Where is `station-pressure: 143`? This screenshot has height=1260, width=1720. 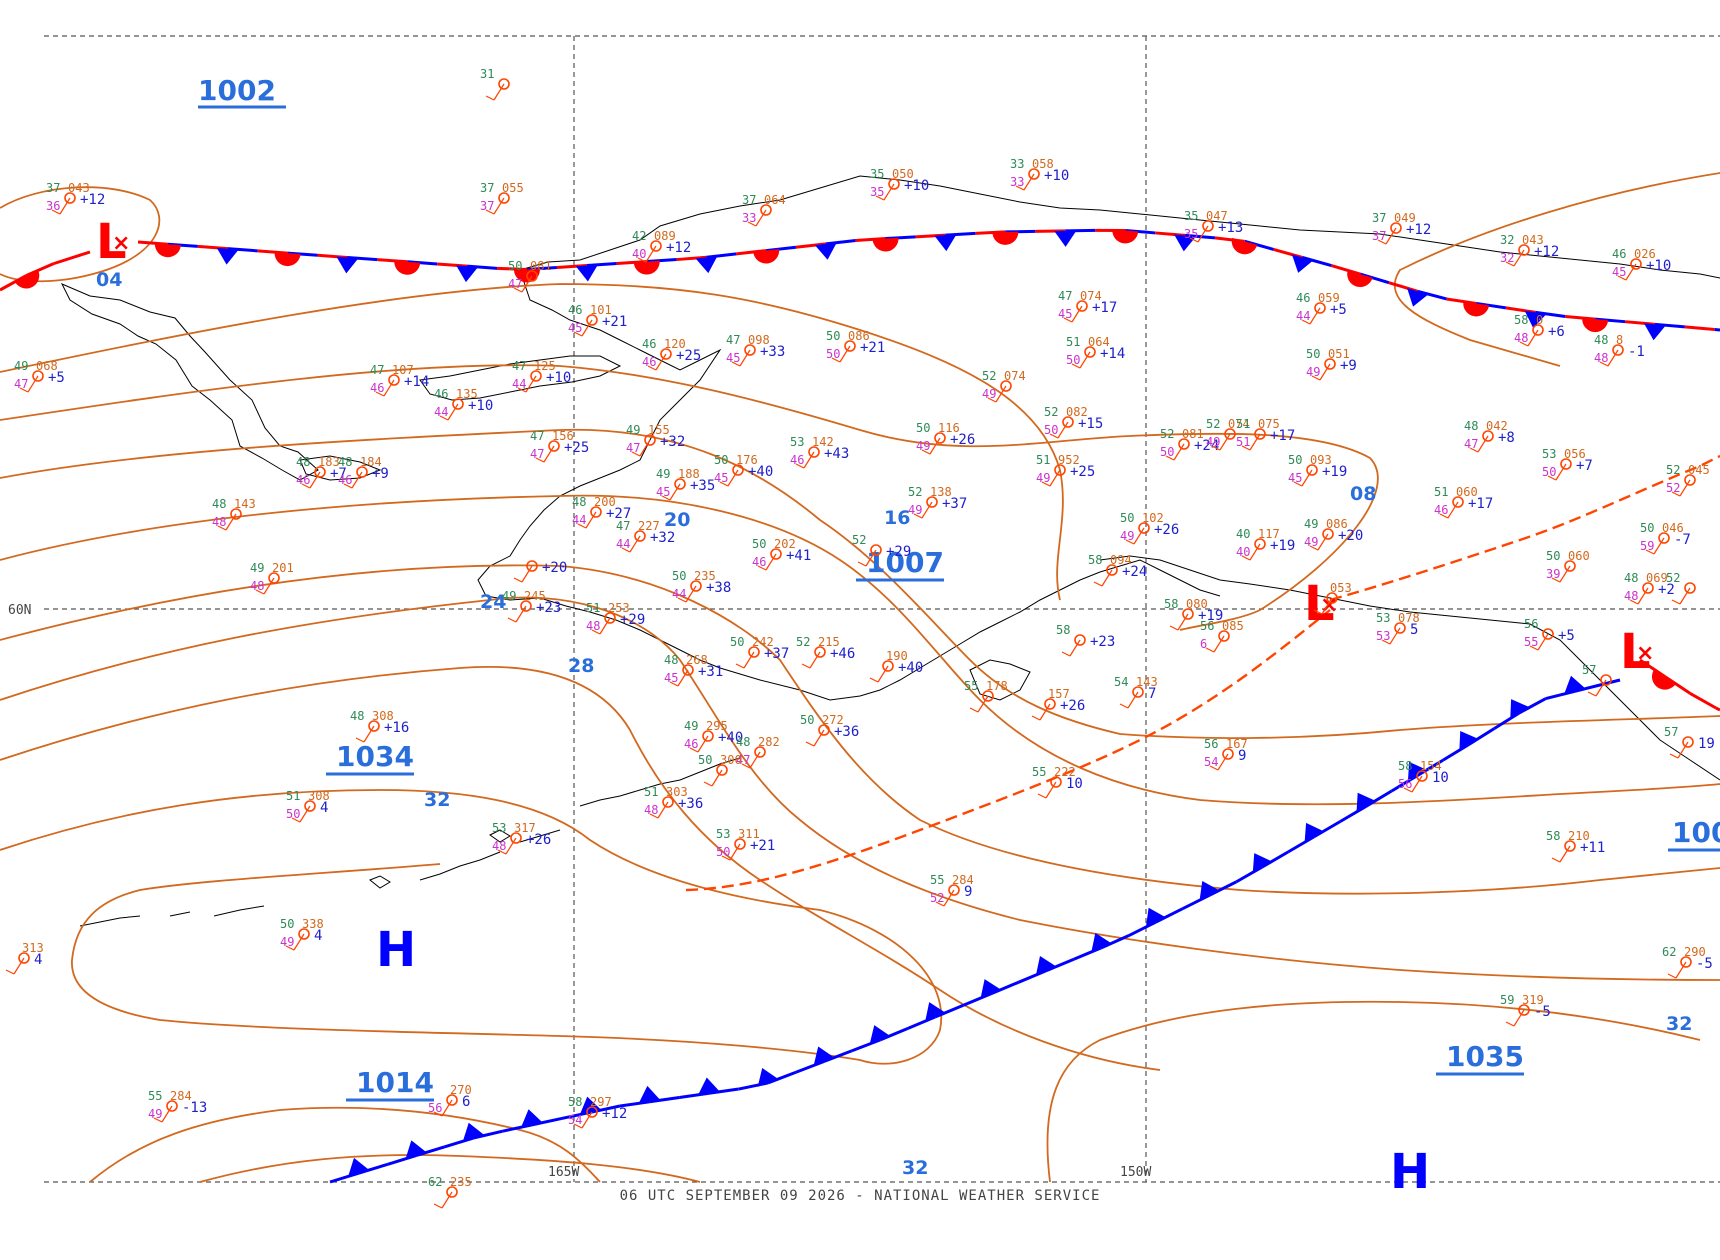
station-pressure: 143 is located at coordinates (245, 504).